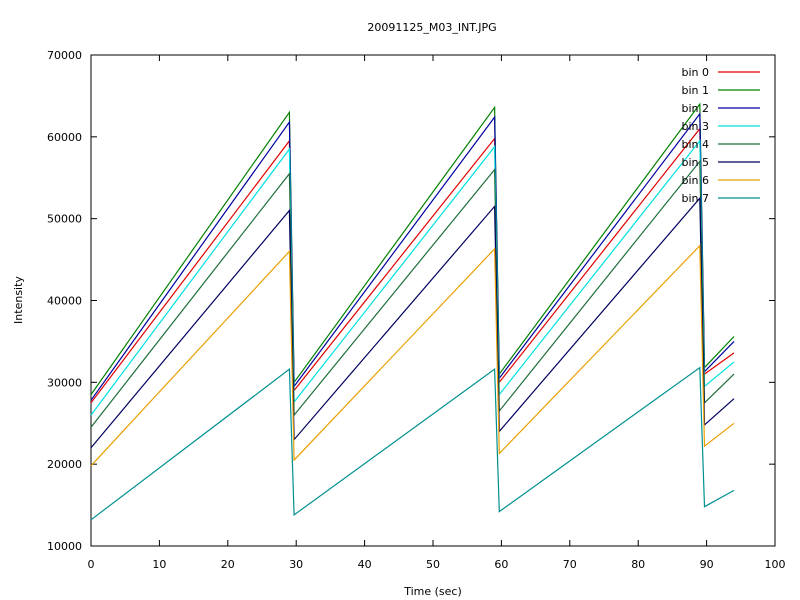  What do you see at coordinates (64, 464) in the screenshot?
I see `y-tick-label: 20000` at bounding box center [64, 464].